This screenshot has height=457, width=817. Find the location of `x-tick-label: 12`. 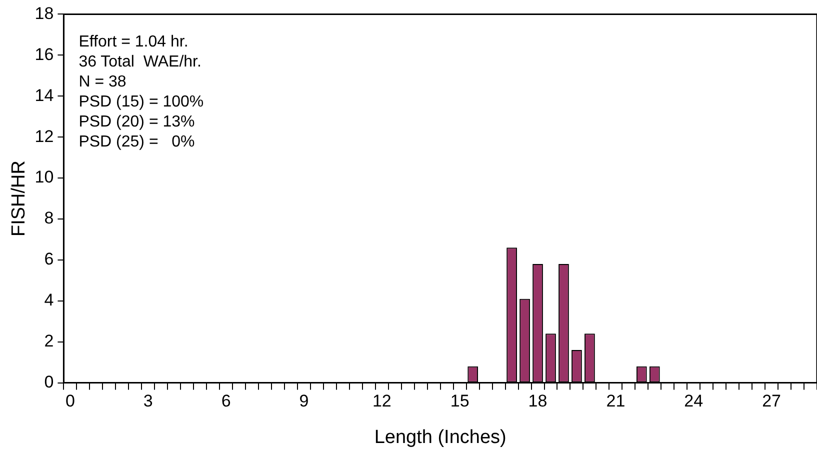

x-tick-label: 12 is located at coordinates (382, 401).